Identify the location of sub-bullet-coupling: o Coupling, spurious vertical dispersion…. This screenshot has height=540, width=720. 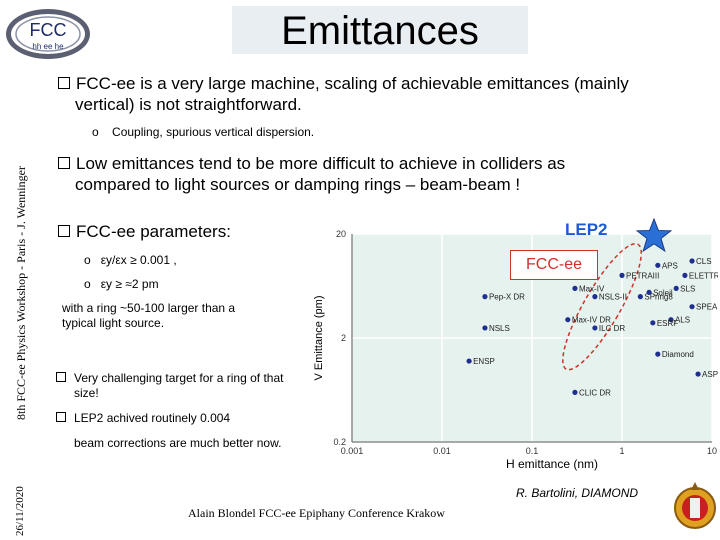
(203, 132).